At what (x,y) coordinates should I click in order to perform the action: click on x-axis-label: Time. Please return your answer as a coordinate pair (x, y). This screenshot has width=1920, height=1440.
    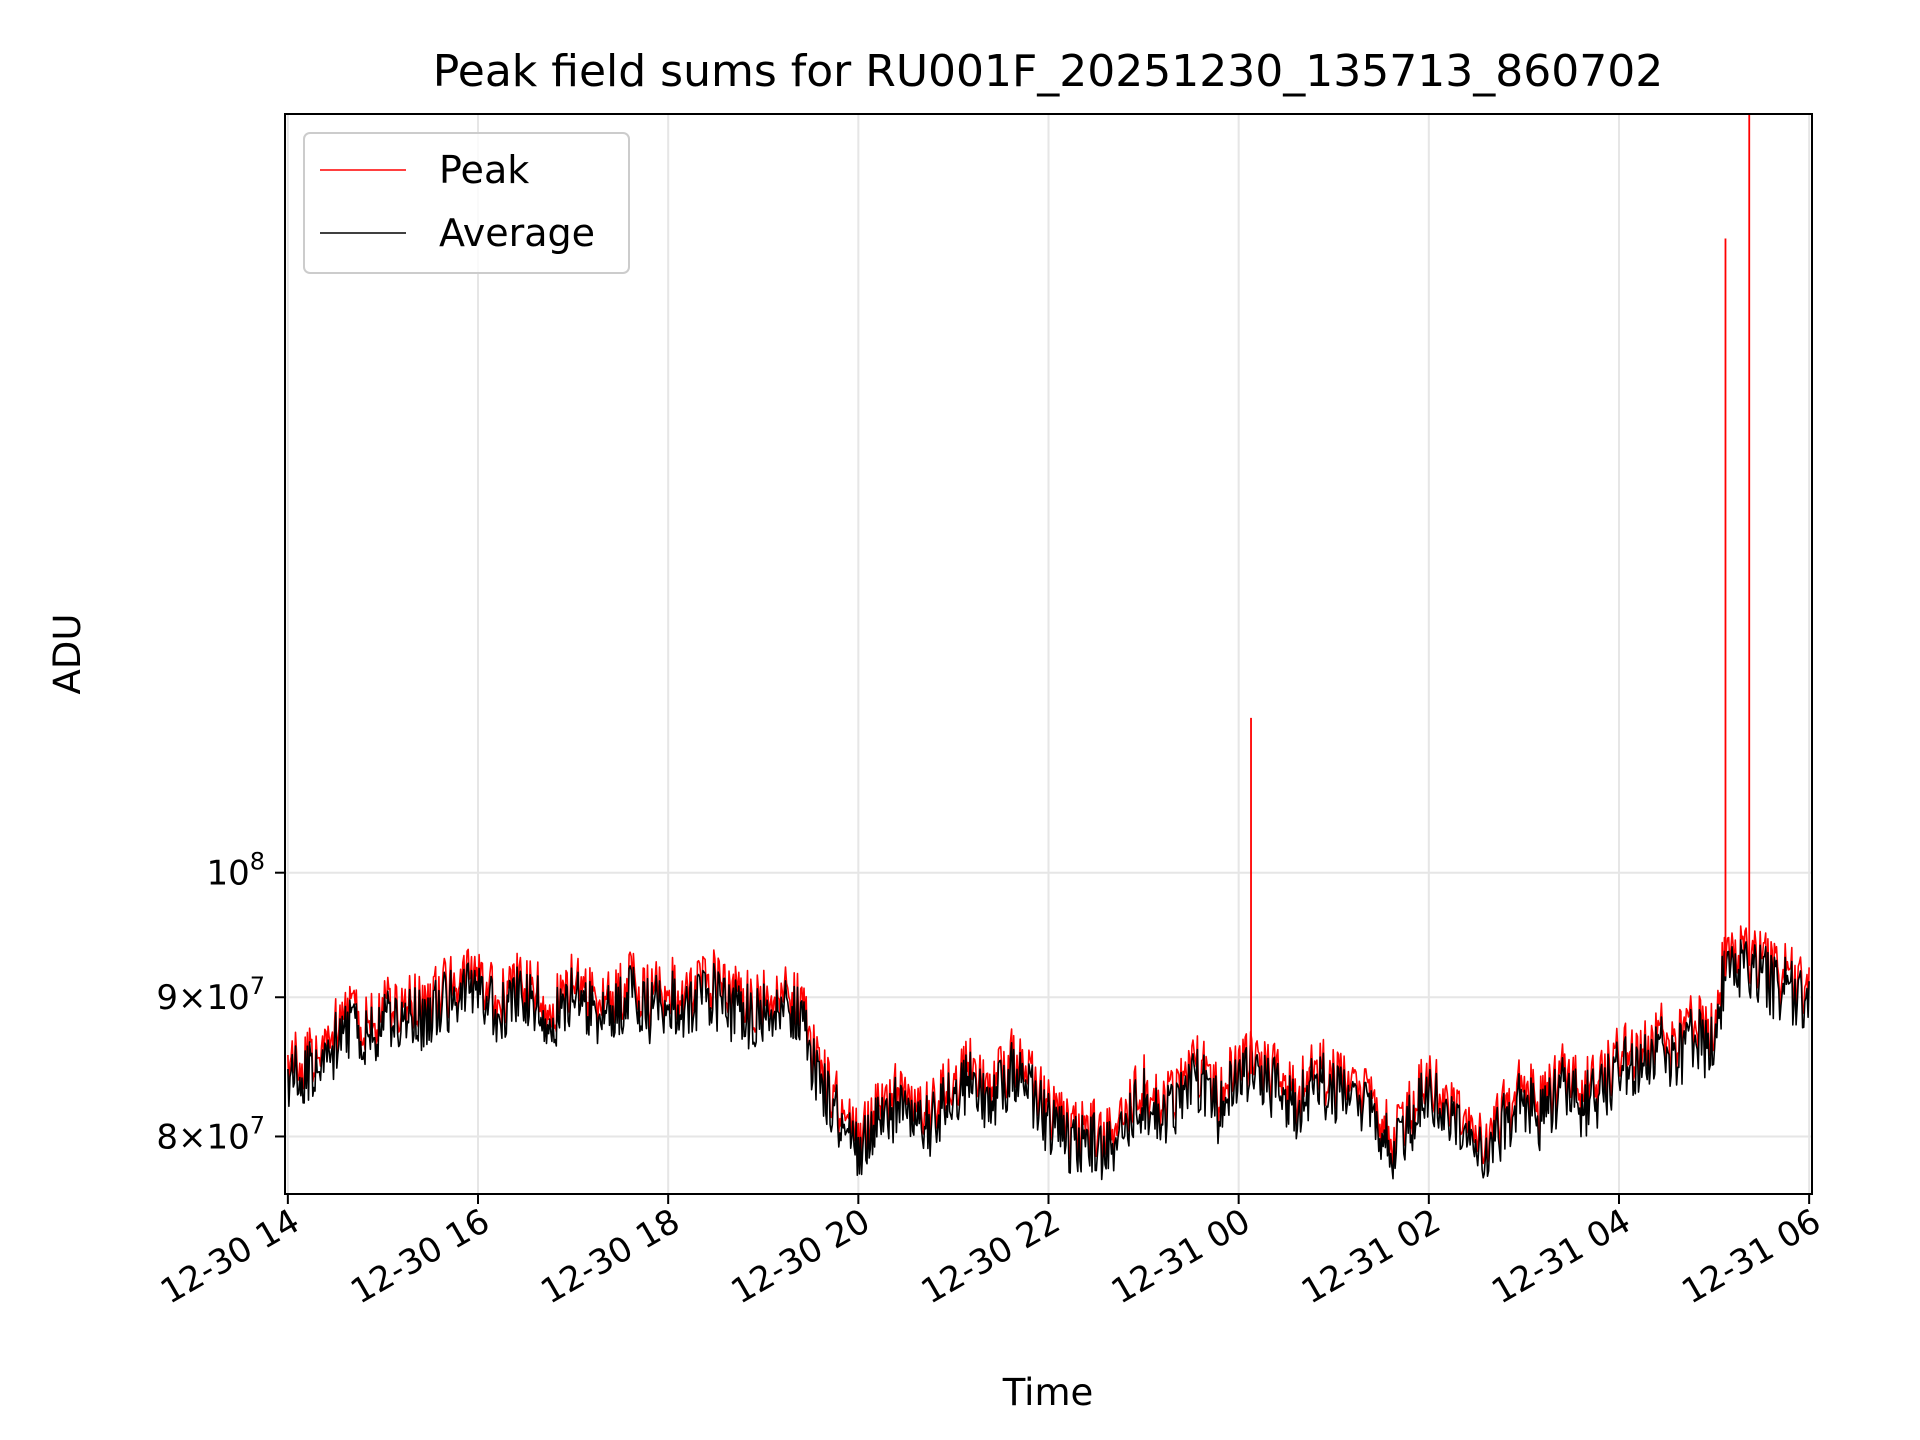
    Looking at the image, I should click on (1048, 1392).